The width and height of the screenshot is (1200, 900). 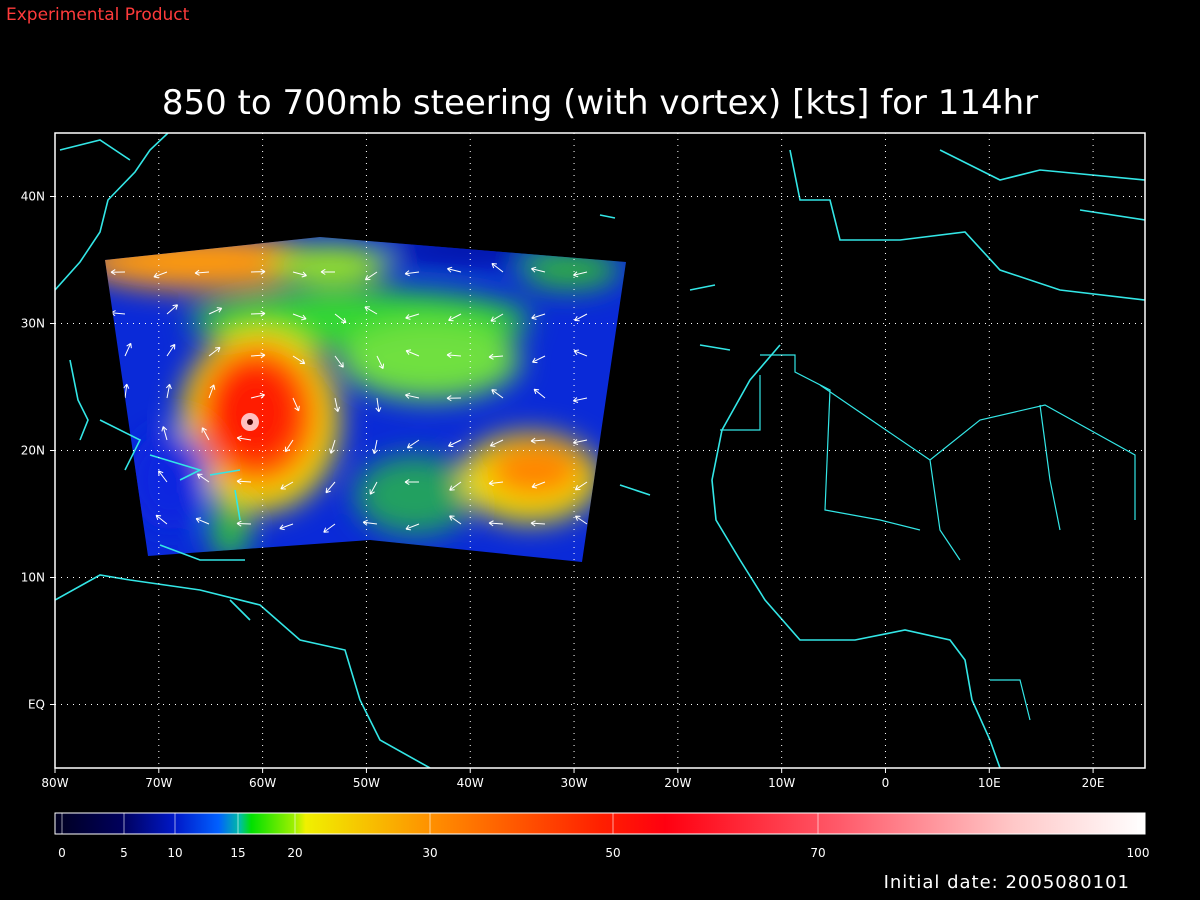 What do you see at coordinates (33, 324) in the screenshot?
I see `y-tick-label: 30N` at bounding box center [33, 324].